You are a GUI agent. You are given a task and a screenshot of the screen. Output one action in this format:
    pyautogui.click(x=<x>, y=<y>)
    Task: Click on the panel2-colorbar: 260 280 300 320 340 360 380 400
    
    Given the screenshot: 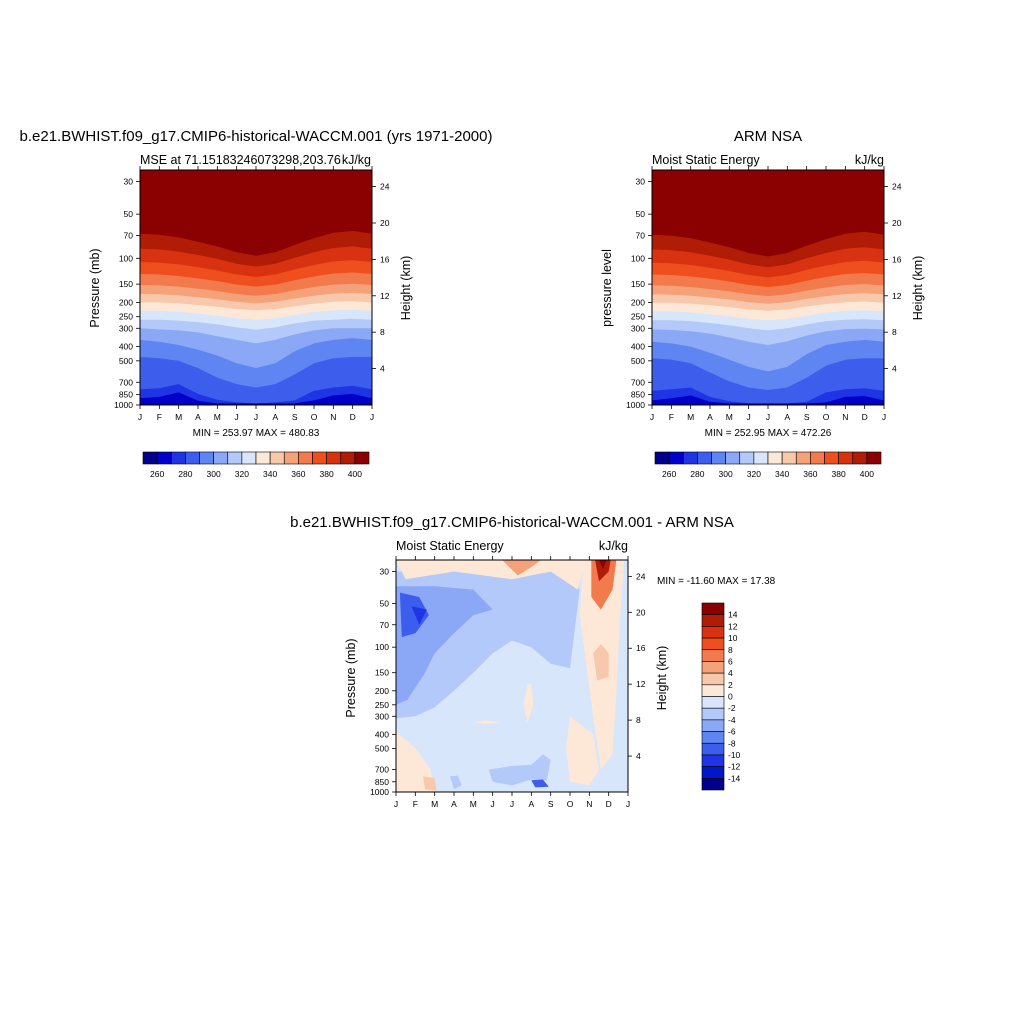 What is the action you would take?
    pyautogui.click(x=768, y=465)
    